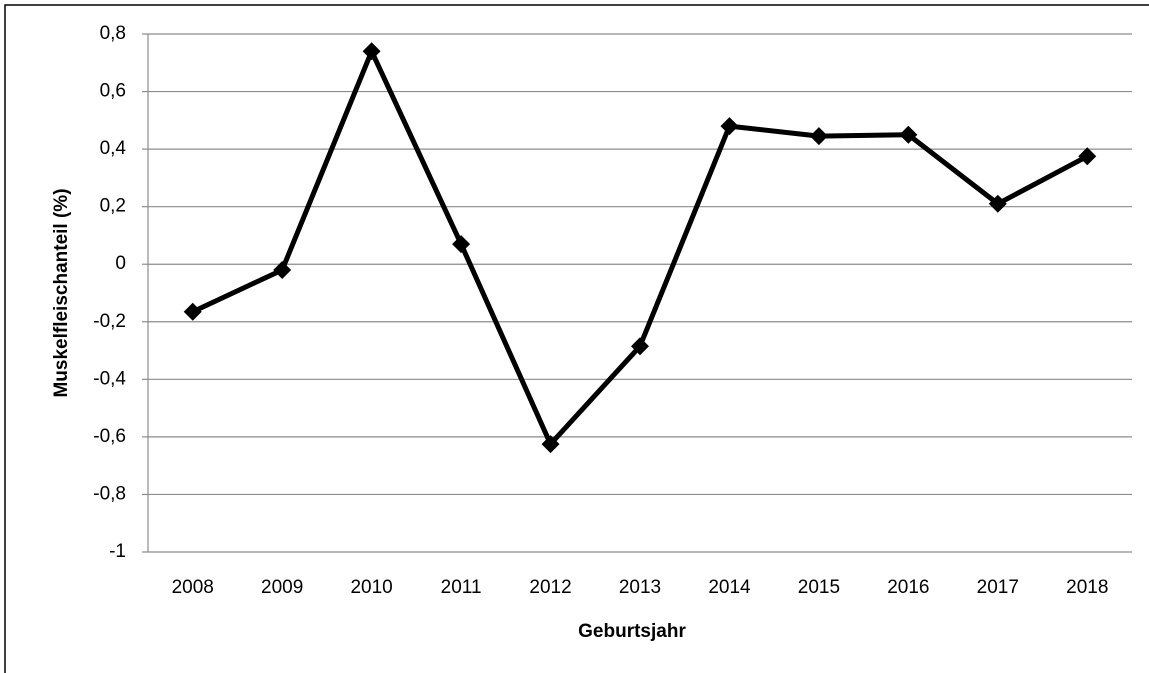 The image size is (1149, 673). What do you see at coordinates (908, 587) in the screenshot?
I see `x-tick-label: 2016` at bounding box center [908, 587].